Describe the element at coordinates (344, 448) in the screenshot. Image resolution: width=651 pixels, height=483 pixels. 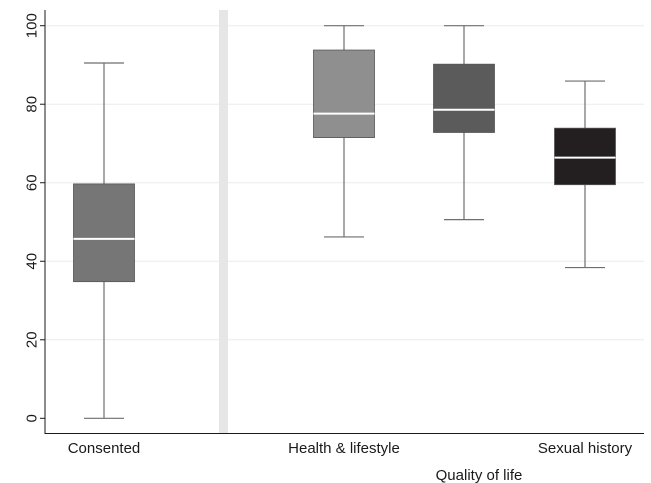
I see `category-label-health-lifestyle: Health & lifestyle` at that location.